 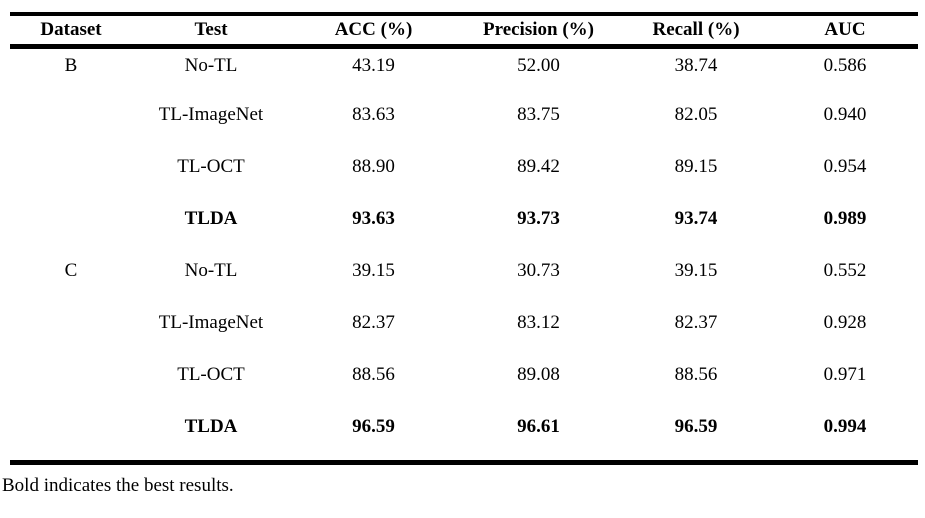 I want to click on cell-acc: 88.56, so click(x=373, y=374).